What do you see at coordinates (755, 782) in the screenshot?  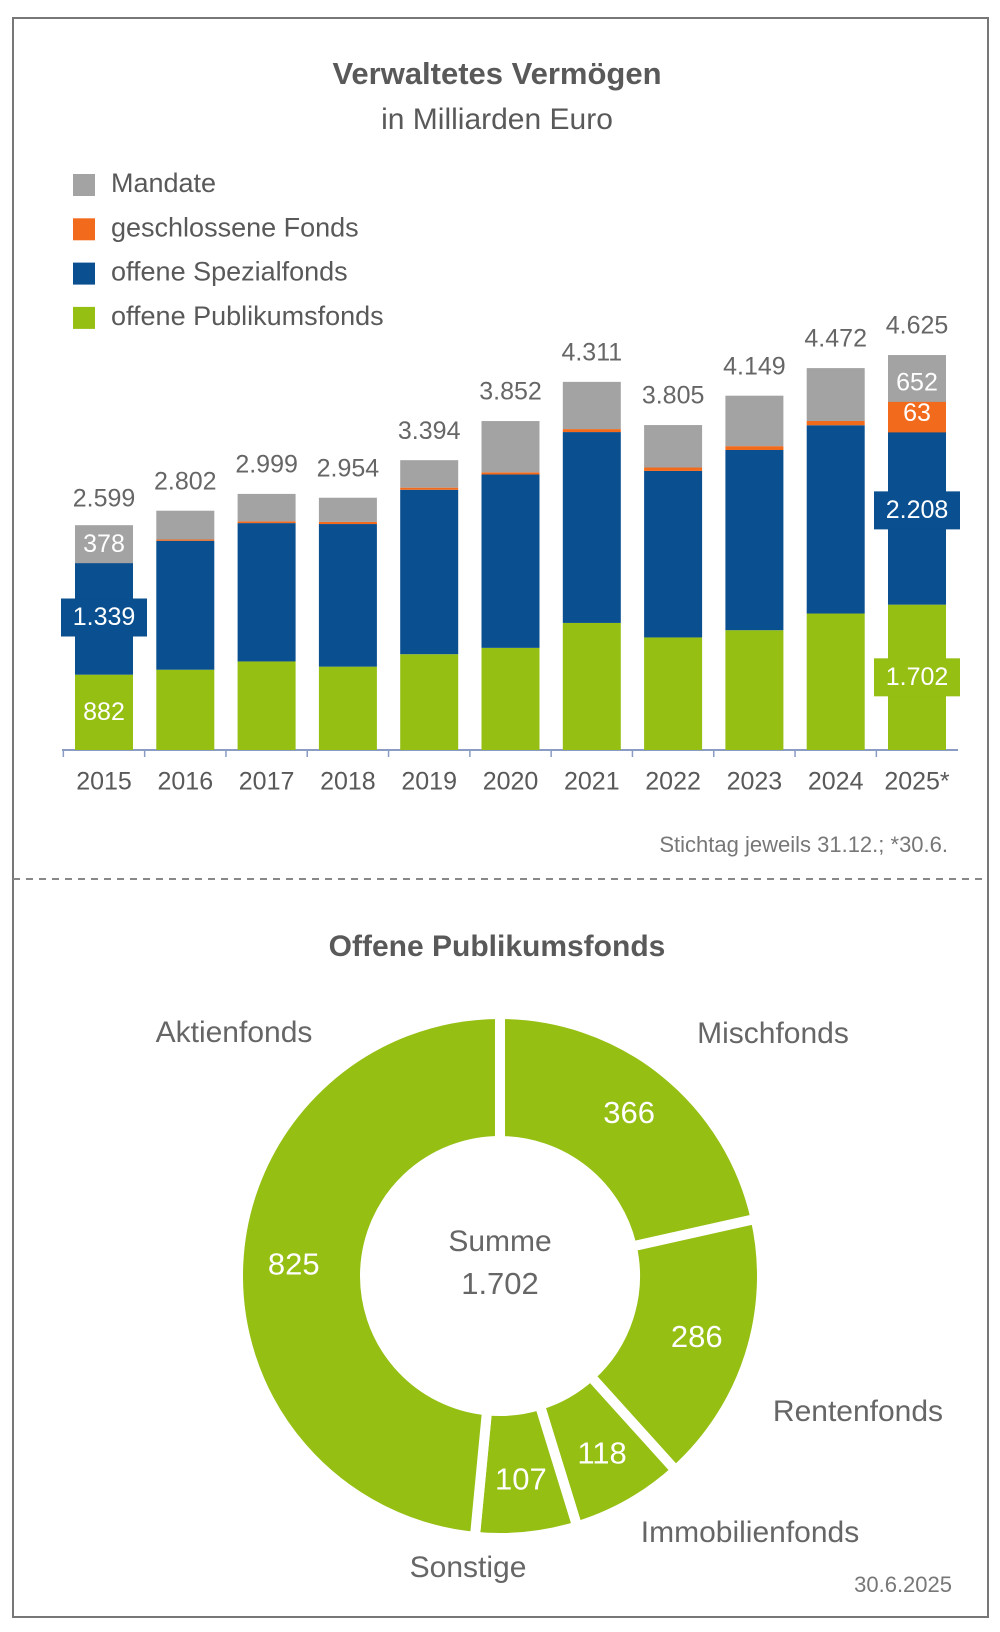 I see `x-tick-label: 2023` at bounding box center [755, 782].